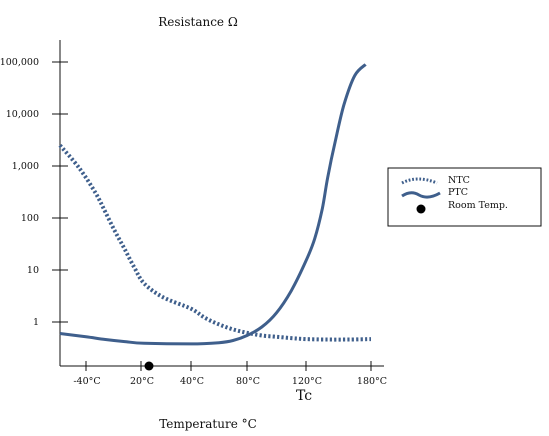 This screenshot has width=549, height=436. Describe the element at coordinates (419, 181) in the screenshot. I see `legend-ntc-swatch` at that location.